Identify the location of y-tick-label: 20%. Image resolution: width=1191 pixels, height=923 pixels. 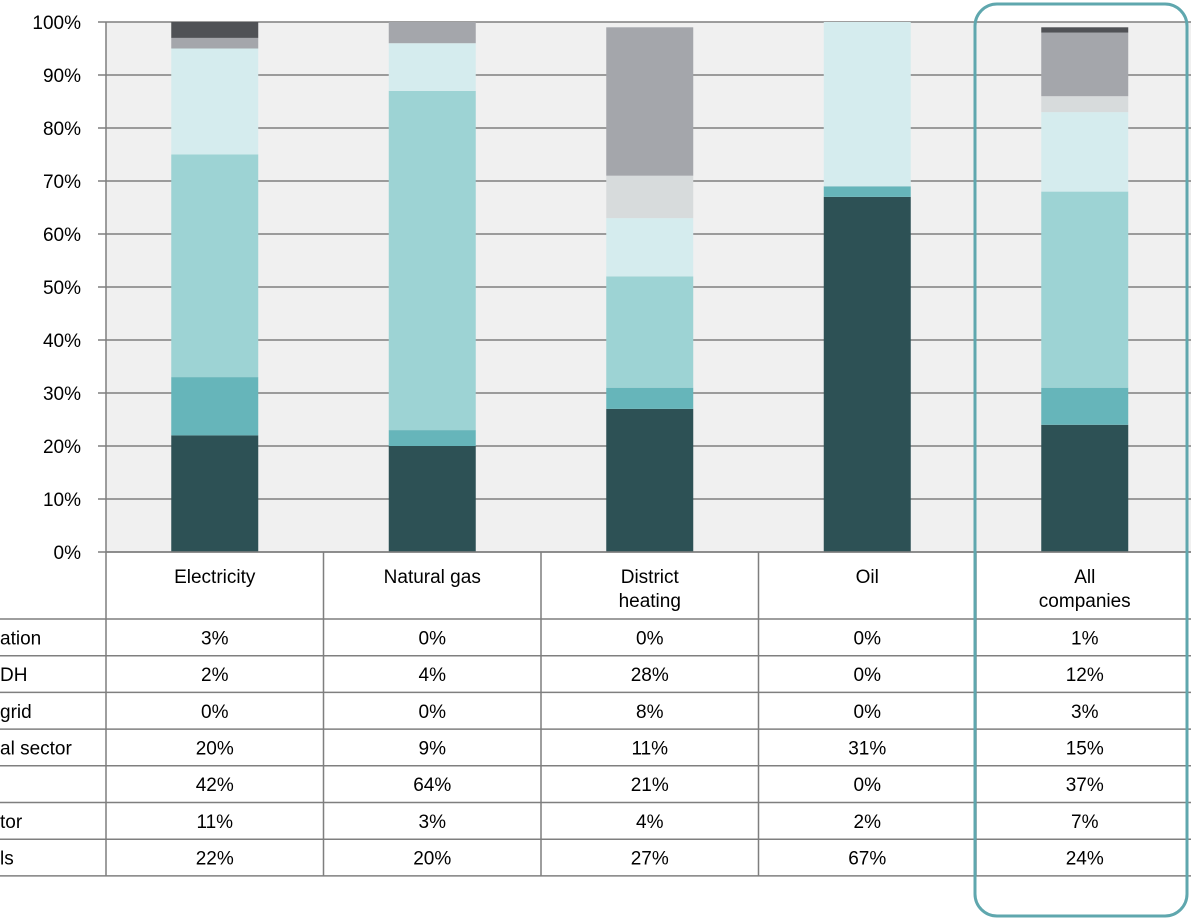
(62, 447).